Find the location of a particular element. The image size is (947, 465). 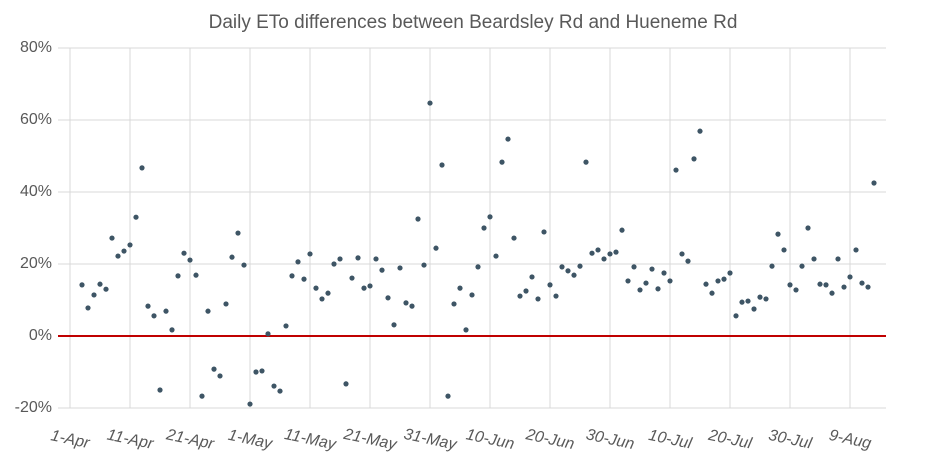

y-tick-label: 80% is located at coordinates (36, 47).